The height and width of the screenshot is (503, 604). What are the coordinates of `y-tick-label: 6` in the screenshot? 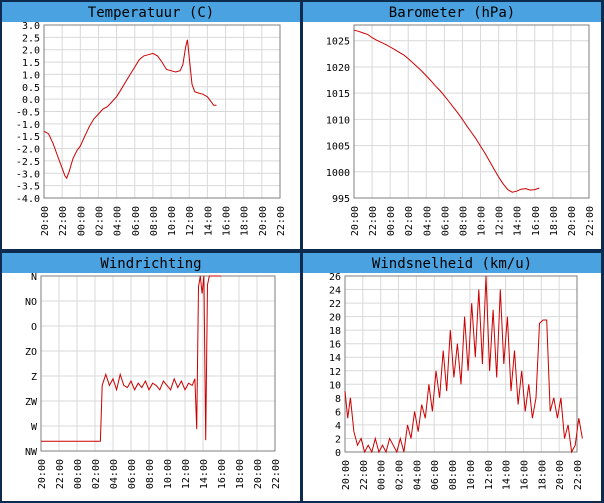 It's located at (338, 412).